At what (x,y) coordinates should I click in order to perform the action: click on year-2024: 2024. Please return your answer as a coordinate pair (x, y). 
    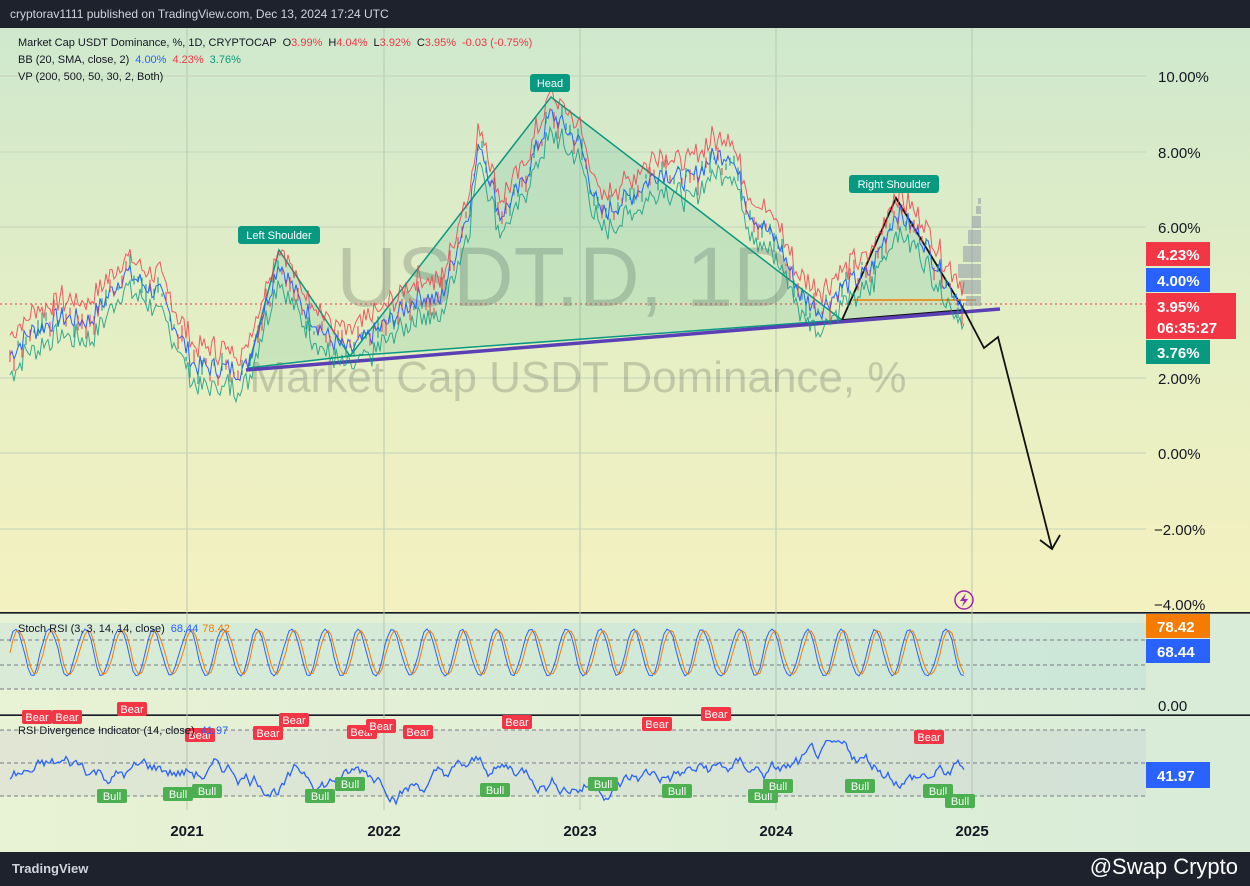
    Looking at the image, I should click on (776, 831).